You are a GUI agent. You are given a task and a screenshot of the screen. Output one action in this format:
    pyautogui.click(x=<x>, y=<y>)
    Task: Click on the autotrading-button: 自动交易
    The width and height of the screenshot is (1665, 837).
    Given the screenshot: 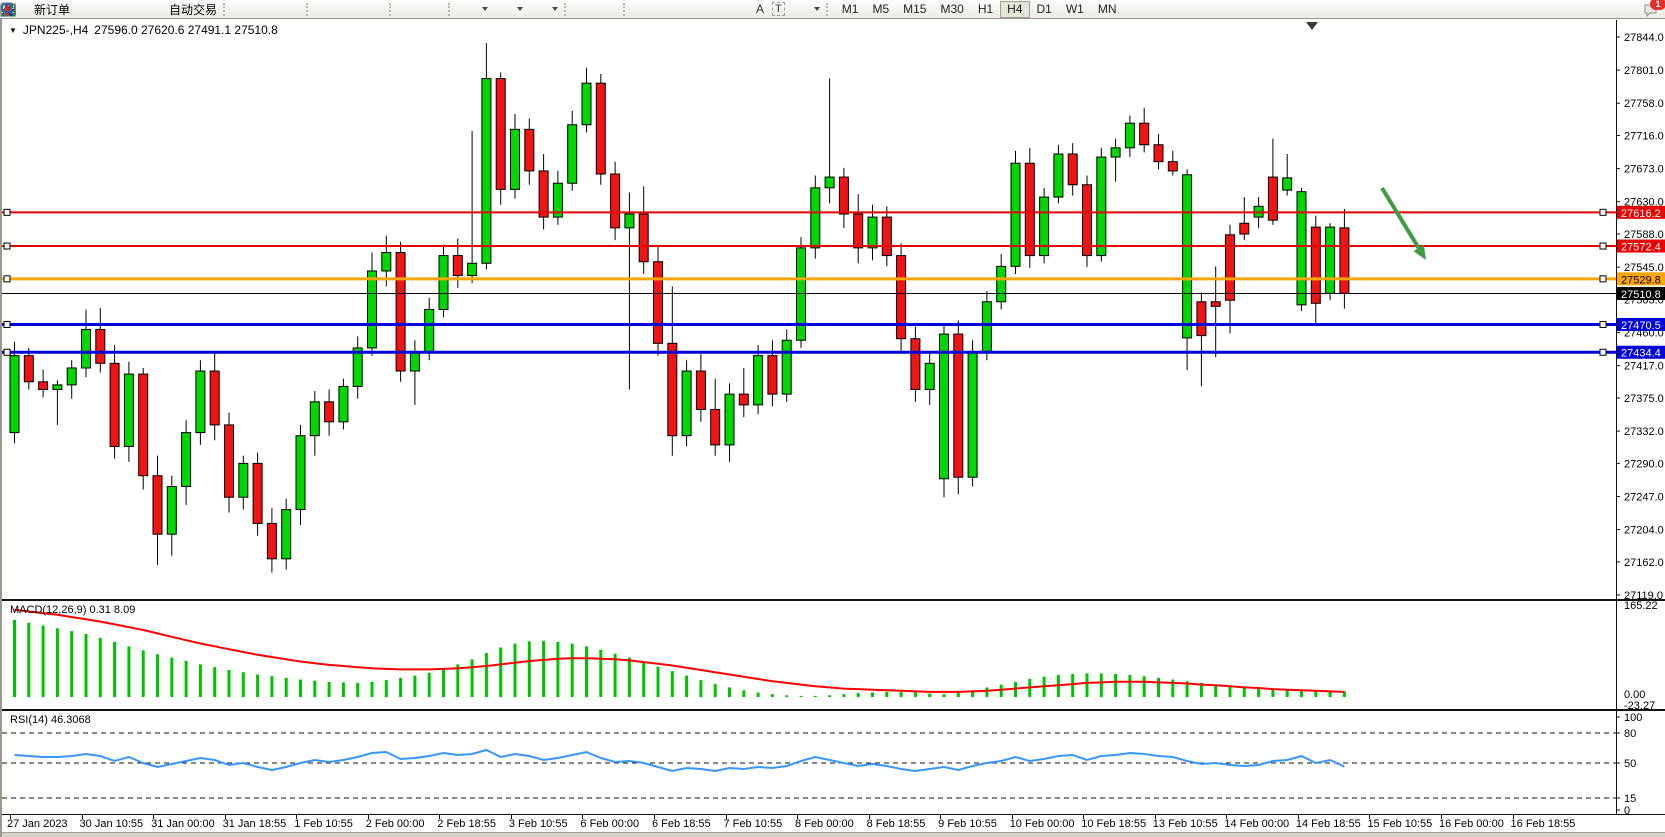 What is the action you would take?
    pyautogui.click(x=110, y=9)
    